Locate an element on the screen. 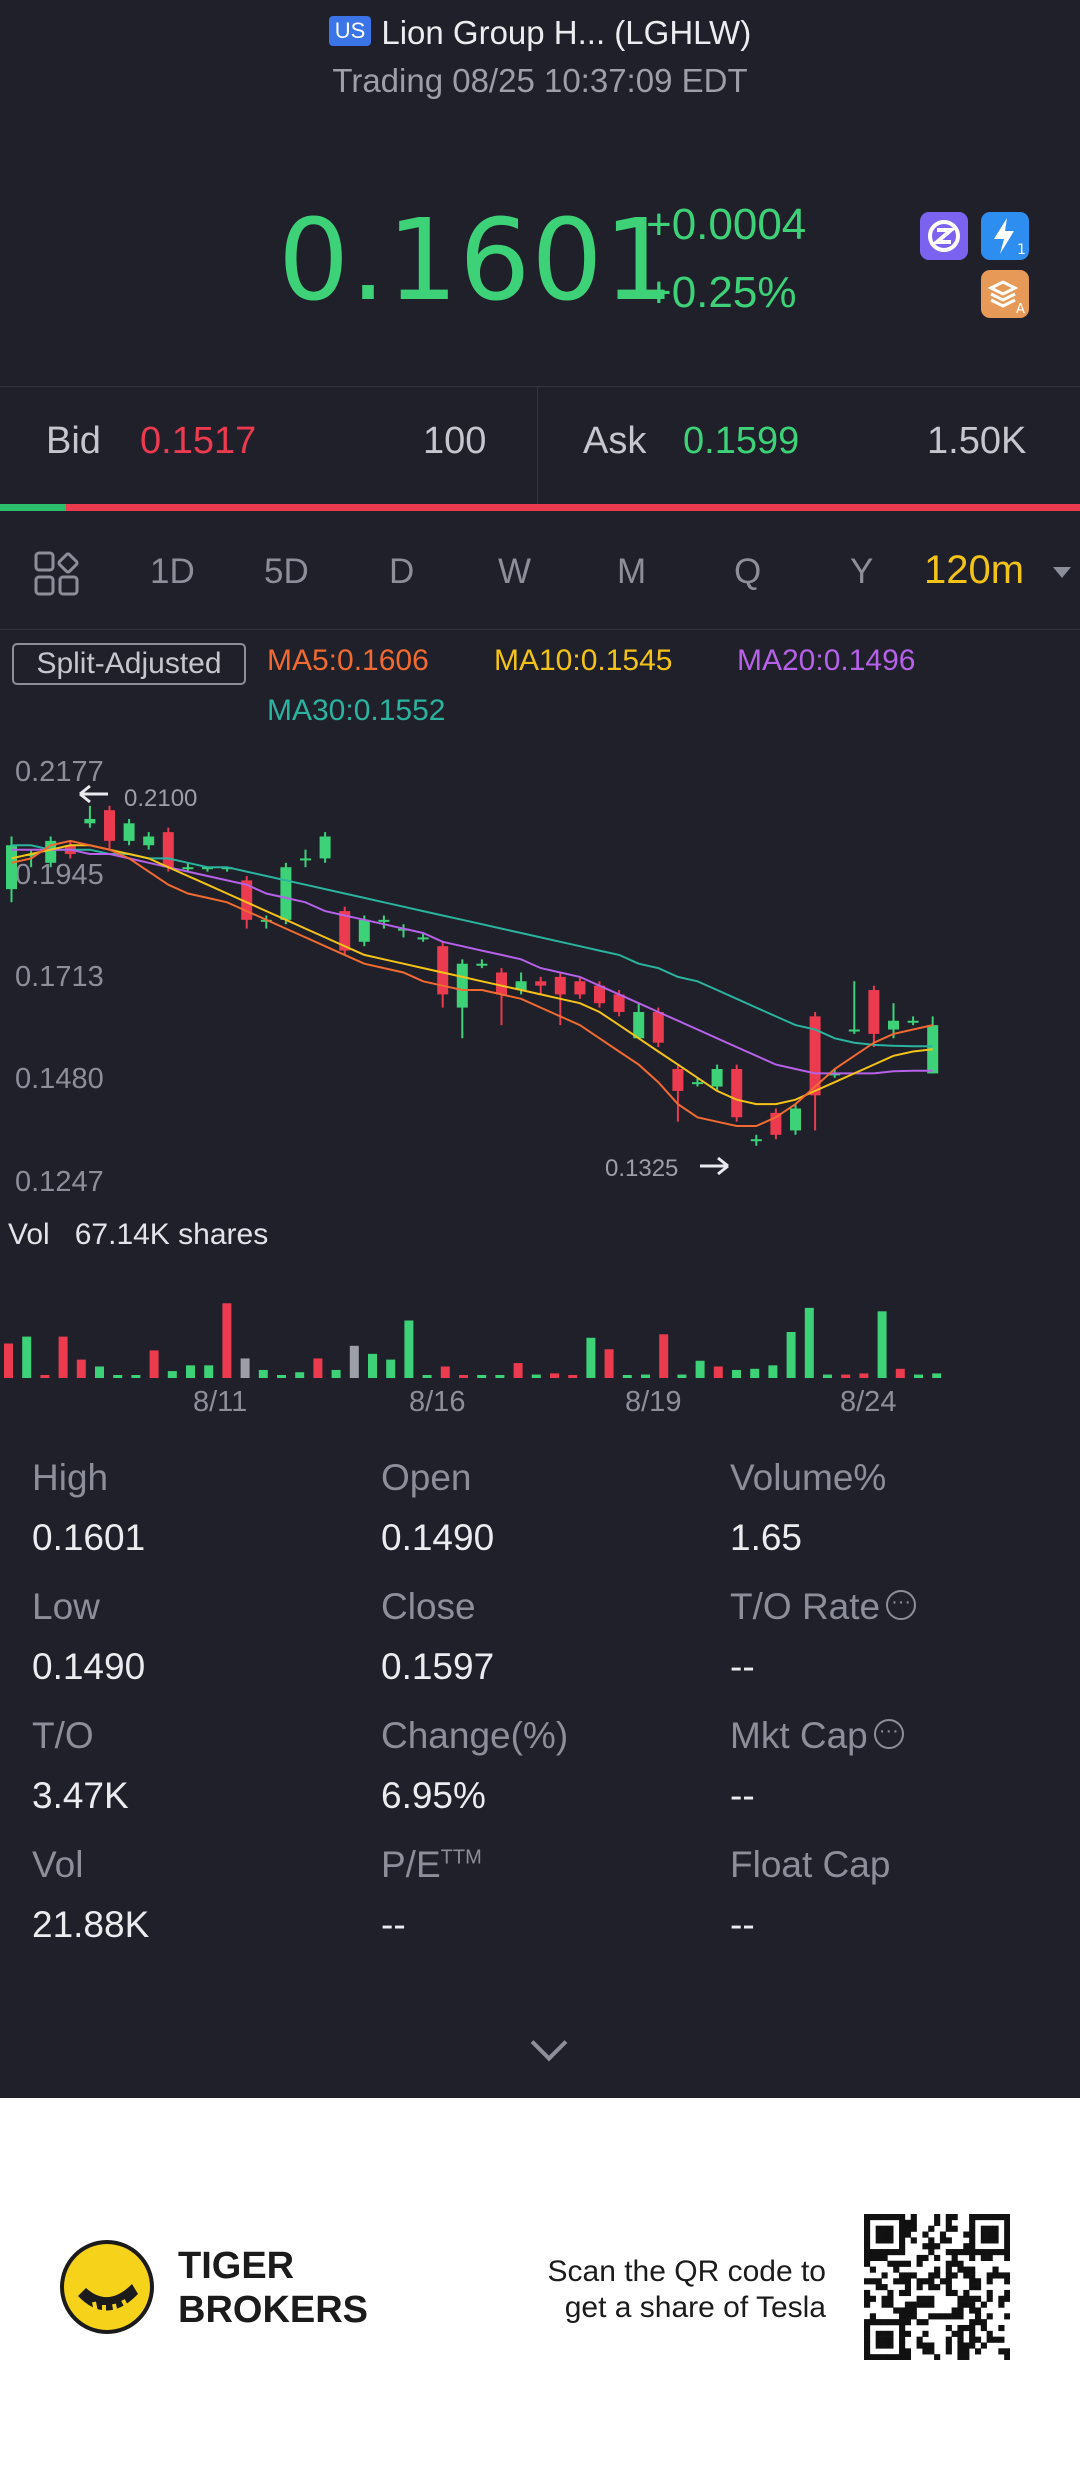  chevron-down-icon is located at coordinates (1062, 572).